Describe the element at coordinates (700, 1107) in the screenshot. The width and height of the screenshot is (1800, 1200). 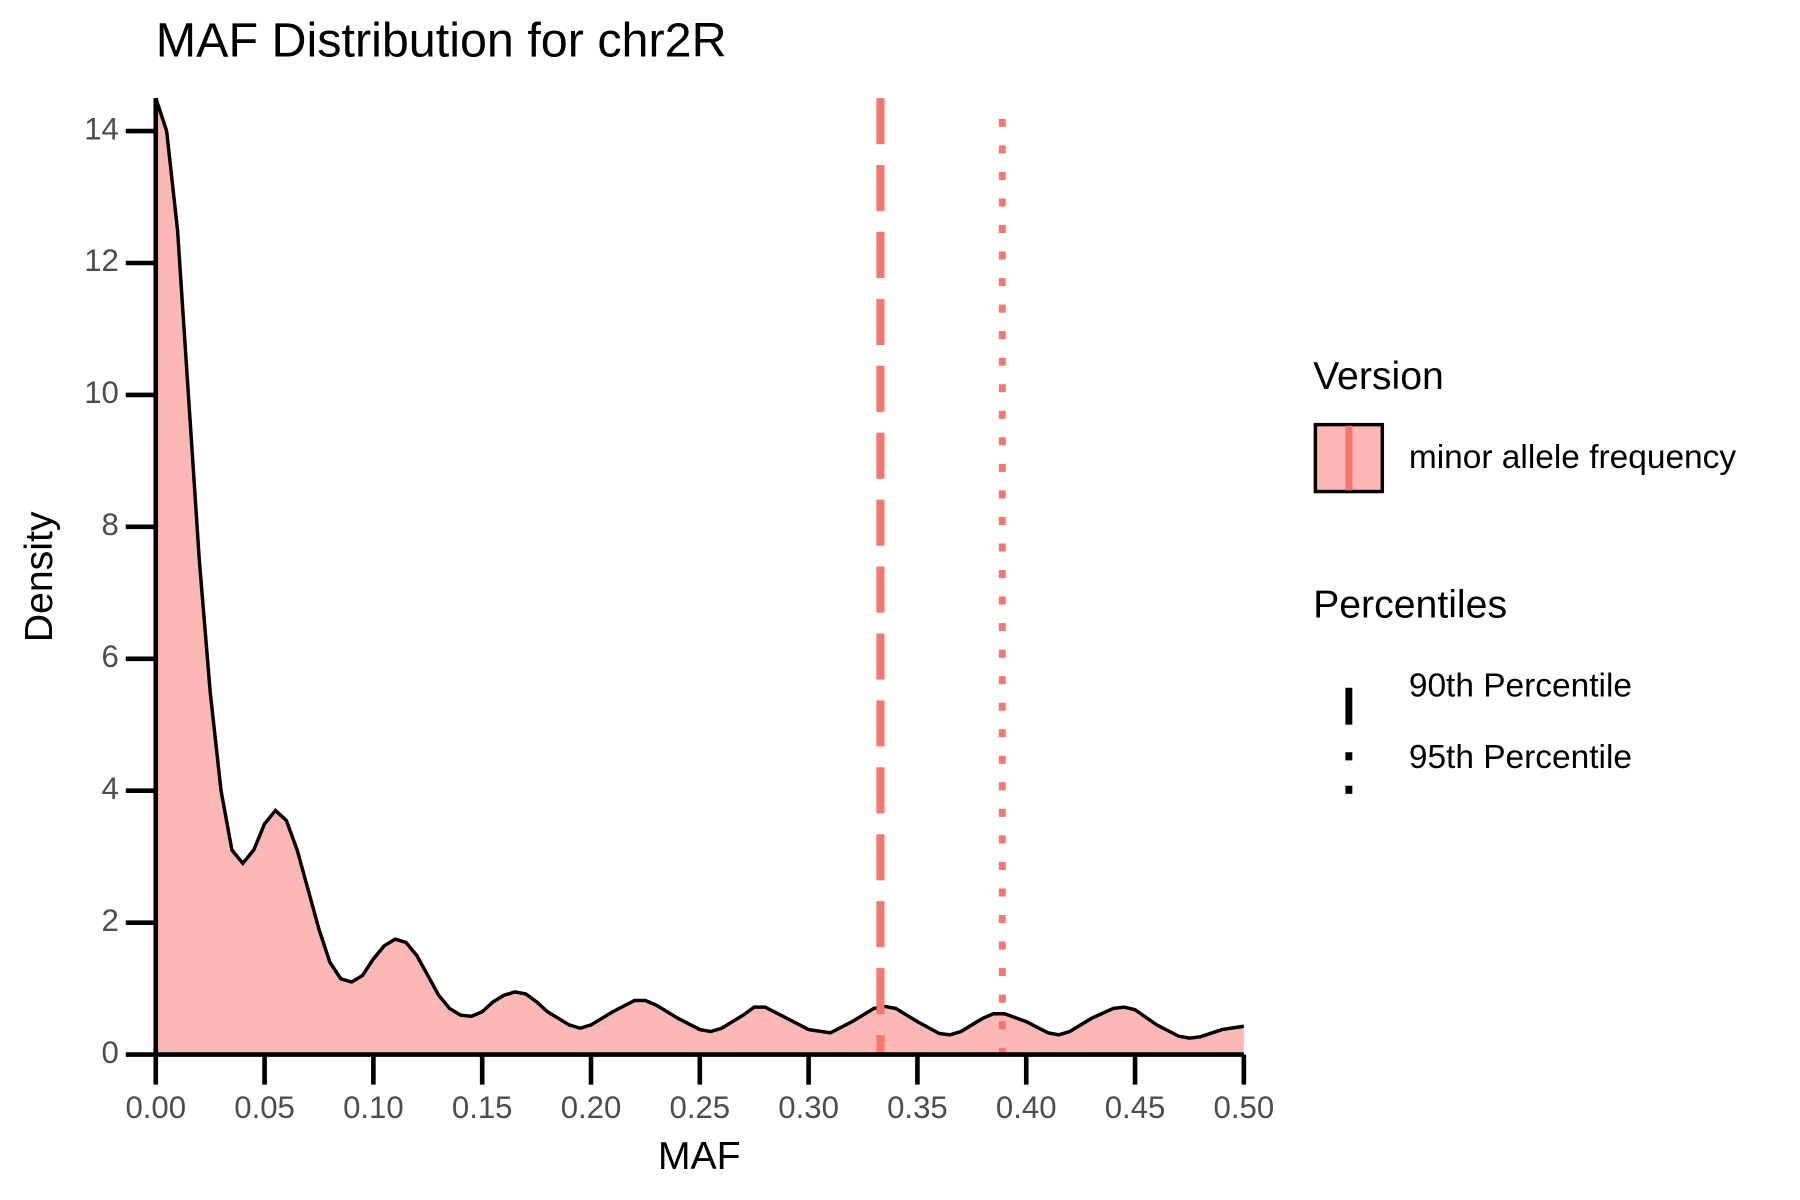
I see `x-tick-label: 0.25` at that location.